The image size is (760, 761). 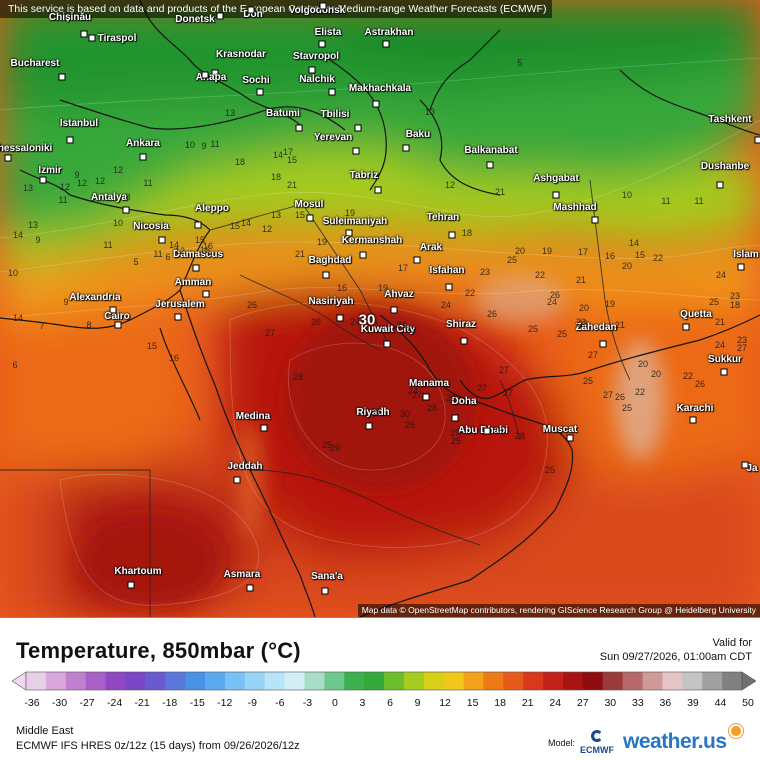 I want to click on contour-value: 29, so click(x=451, y=398).